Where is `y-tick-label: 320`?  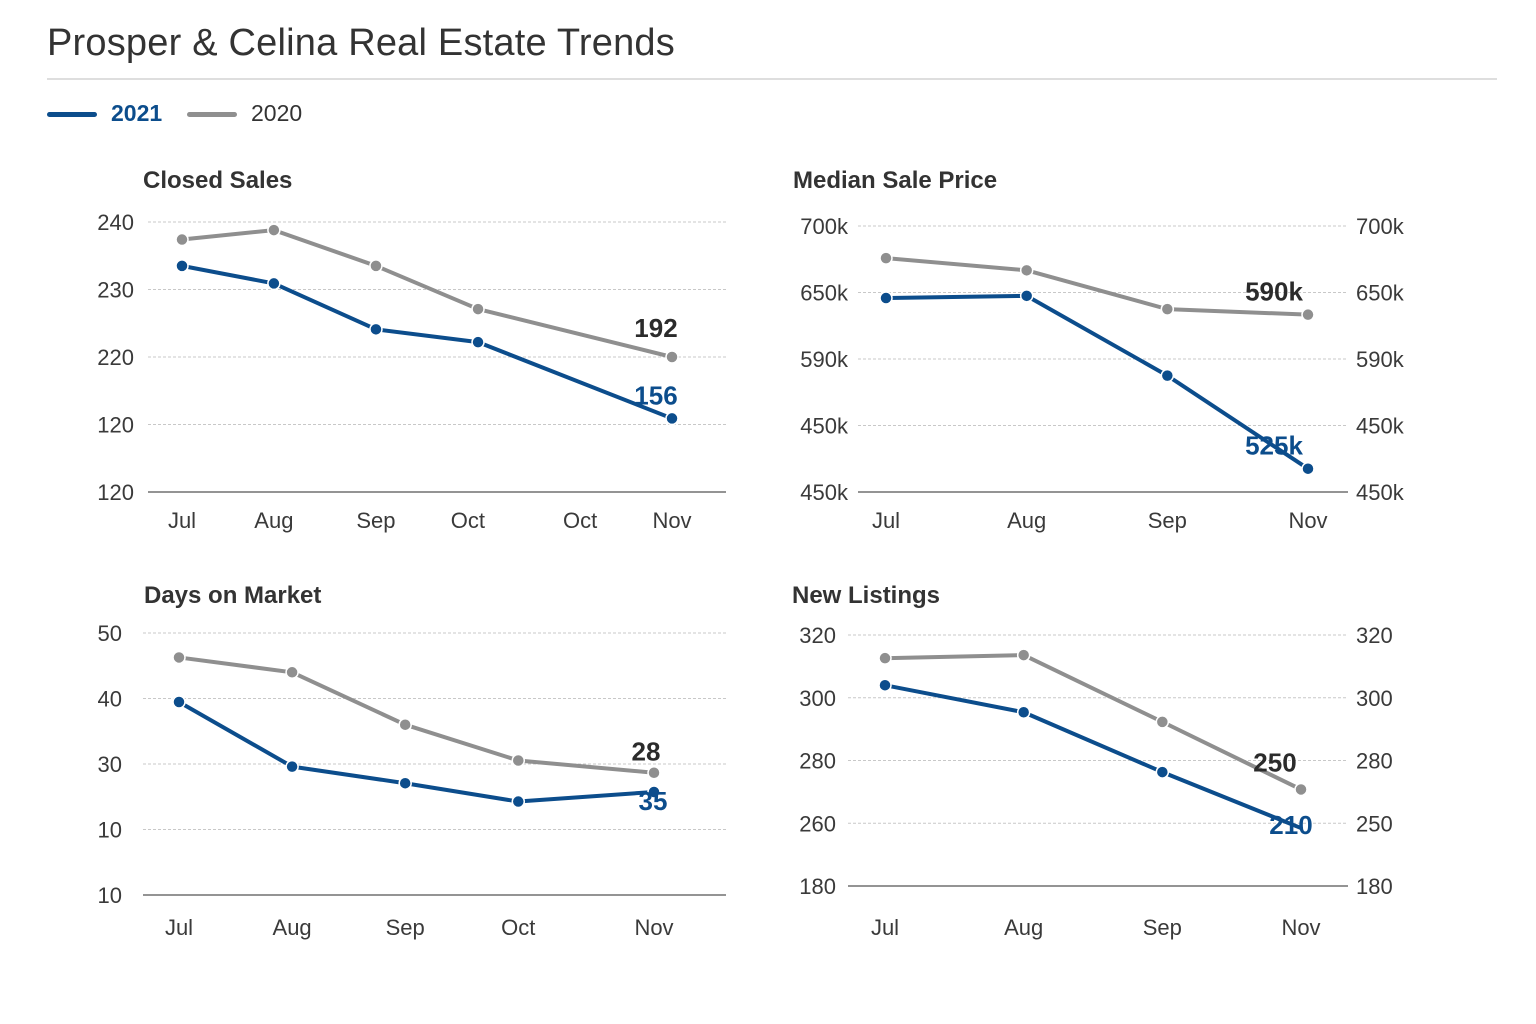 y-tick-label: 320 is located at coordinates (817, 635).